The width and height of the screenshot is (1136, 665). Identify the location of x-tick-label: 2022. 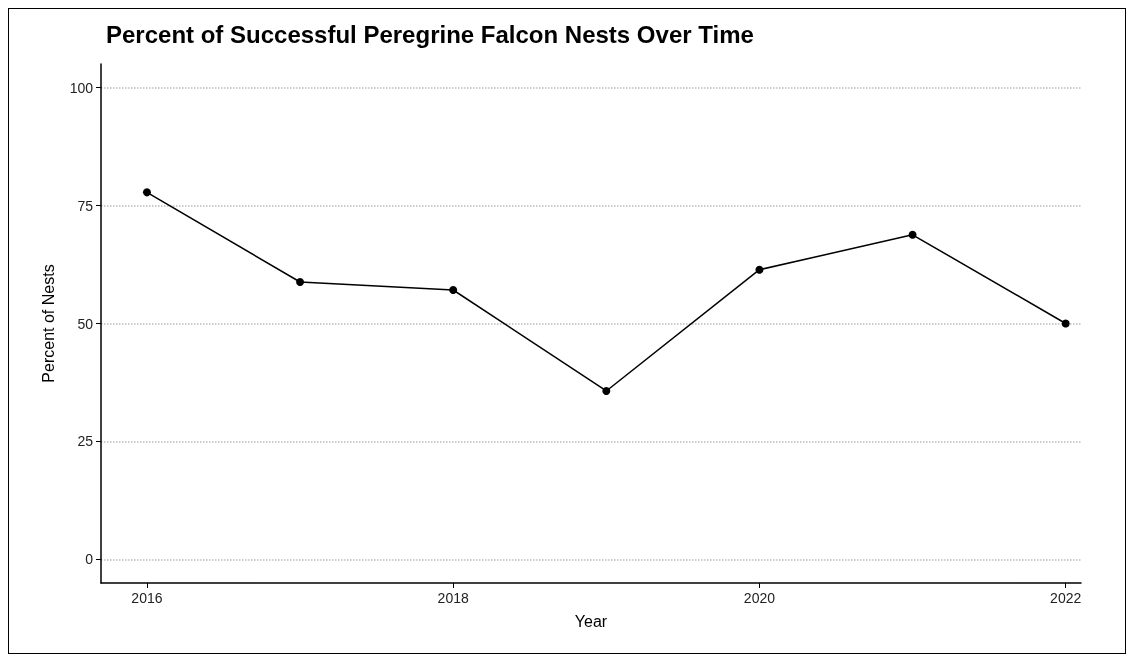
(1066, 598).